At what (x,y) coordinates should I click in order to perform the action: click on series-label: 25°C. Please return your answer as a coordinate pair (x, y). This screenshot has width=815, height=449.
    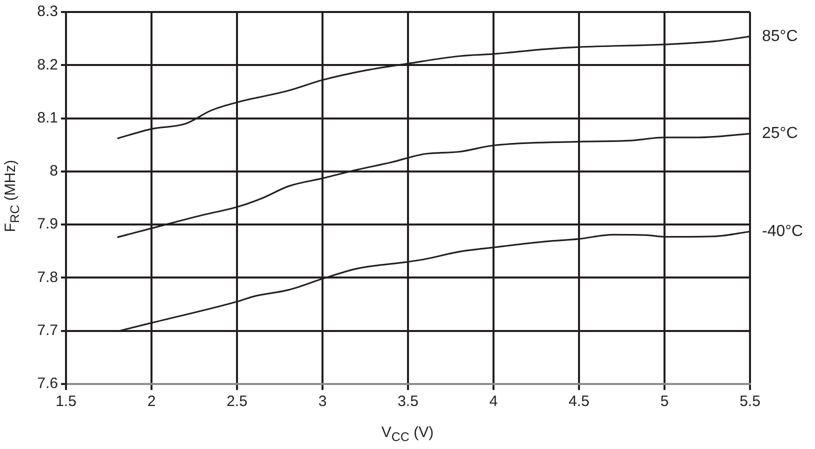
    Looking at the image, I should click on (780, 133).